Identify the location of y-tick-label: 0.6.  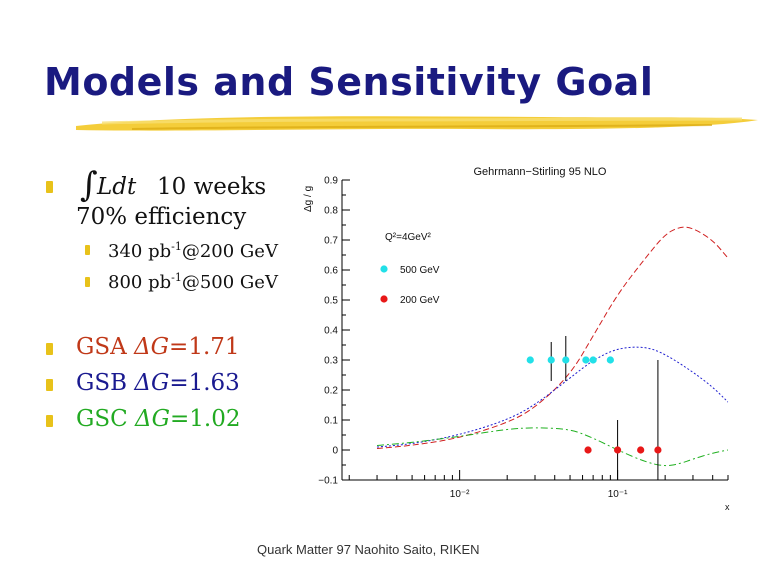
(331, 271).